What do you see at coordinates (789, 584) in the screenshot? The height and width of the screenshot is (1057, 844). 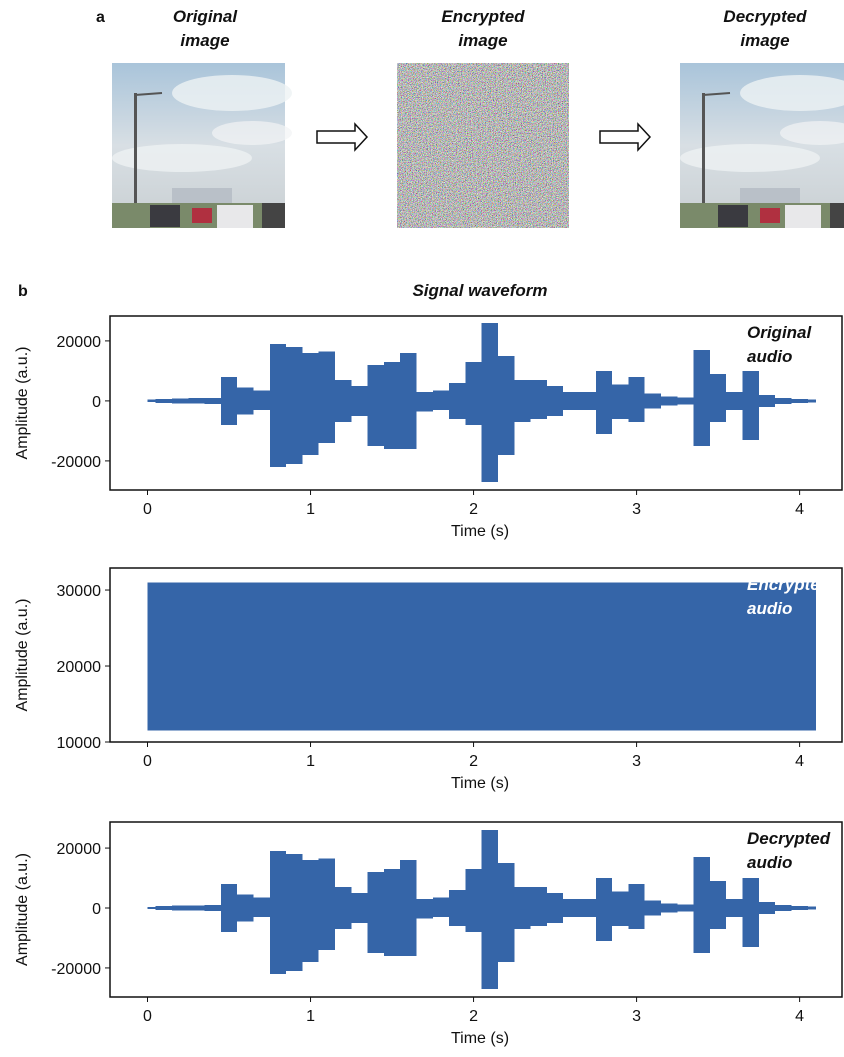 I see `annotation: Encrypted` at bounding box center [789, 584].